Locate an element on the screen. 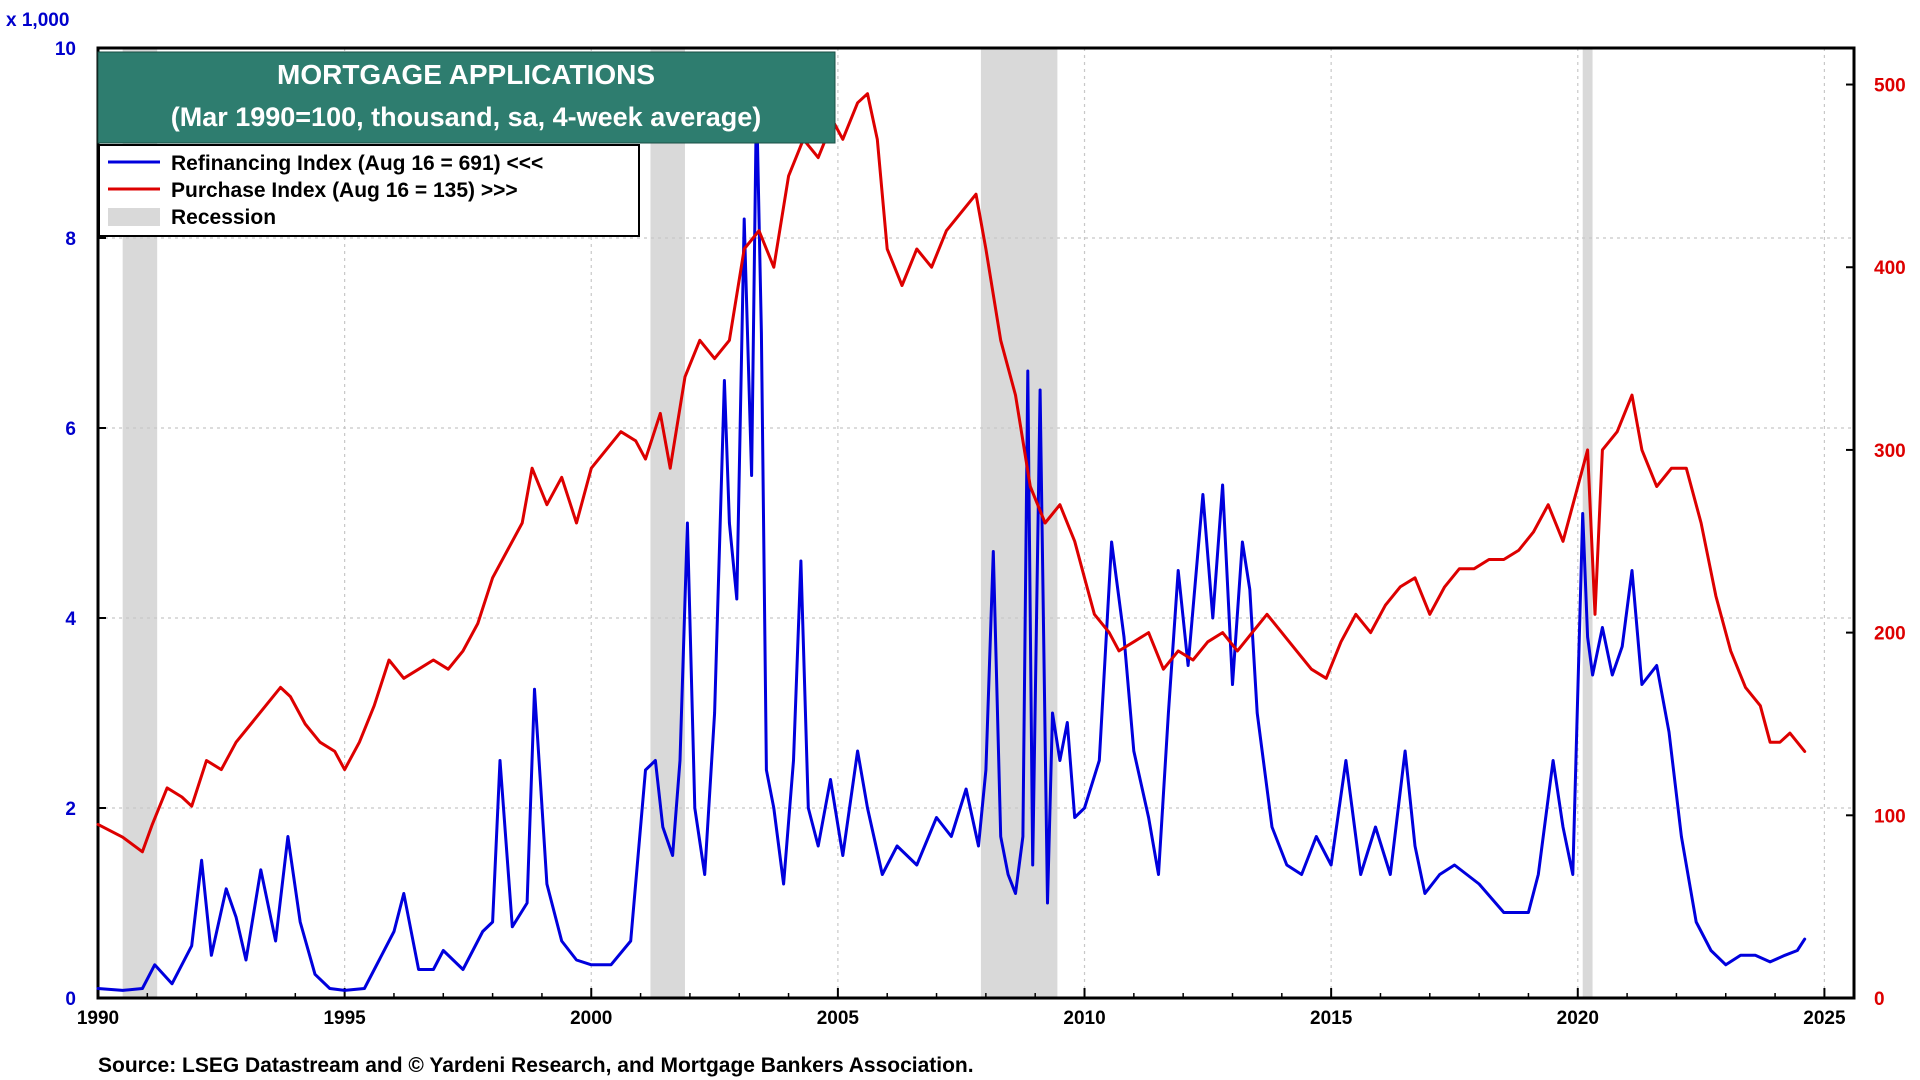 This screenshot has height=1080, width=1920. x-tick-label-2005: 2005 is located at coordinates (838, 1018).